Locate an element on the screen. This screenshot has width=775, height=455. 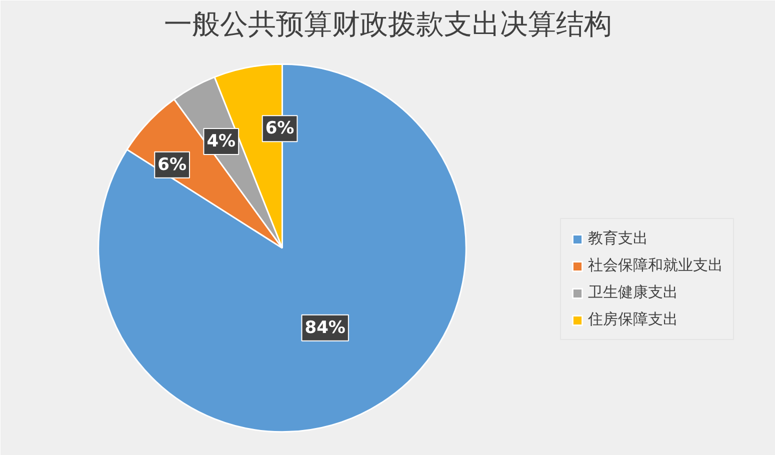
chart-title: 一般公共预算财政拨款支出决算结构 is located at coordinates (388, 24).